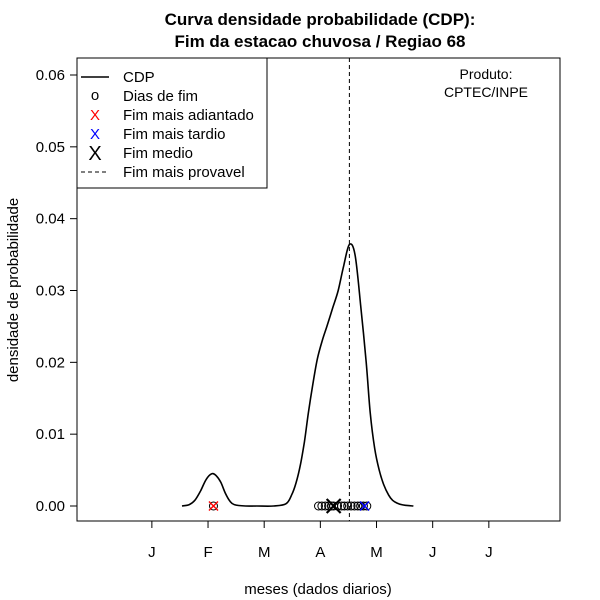 The image size is (600, 600). I want to click on y-tick-label: 0.06, so click(50, 75).